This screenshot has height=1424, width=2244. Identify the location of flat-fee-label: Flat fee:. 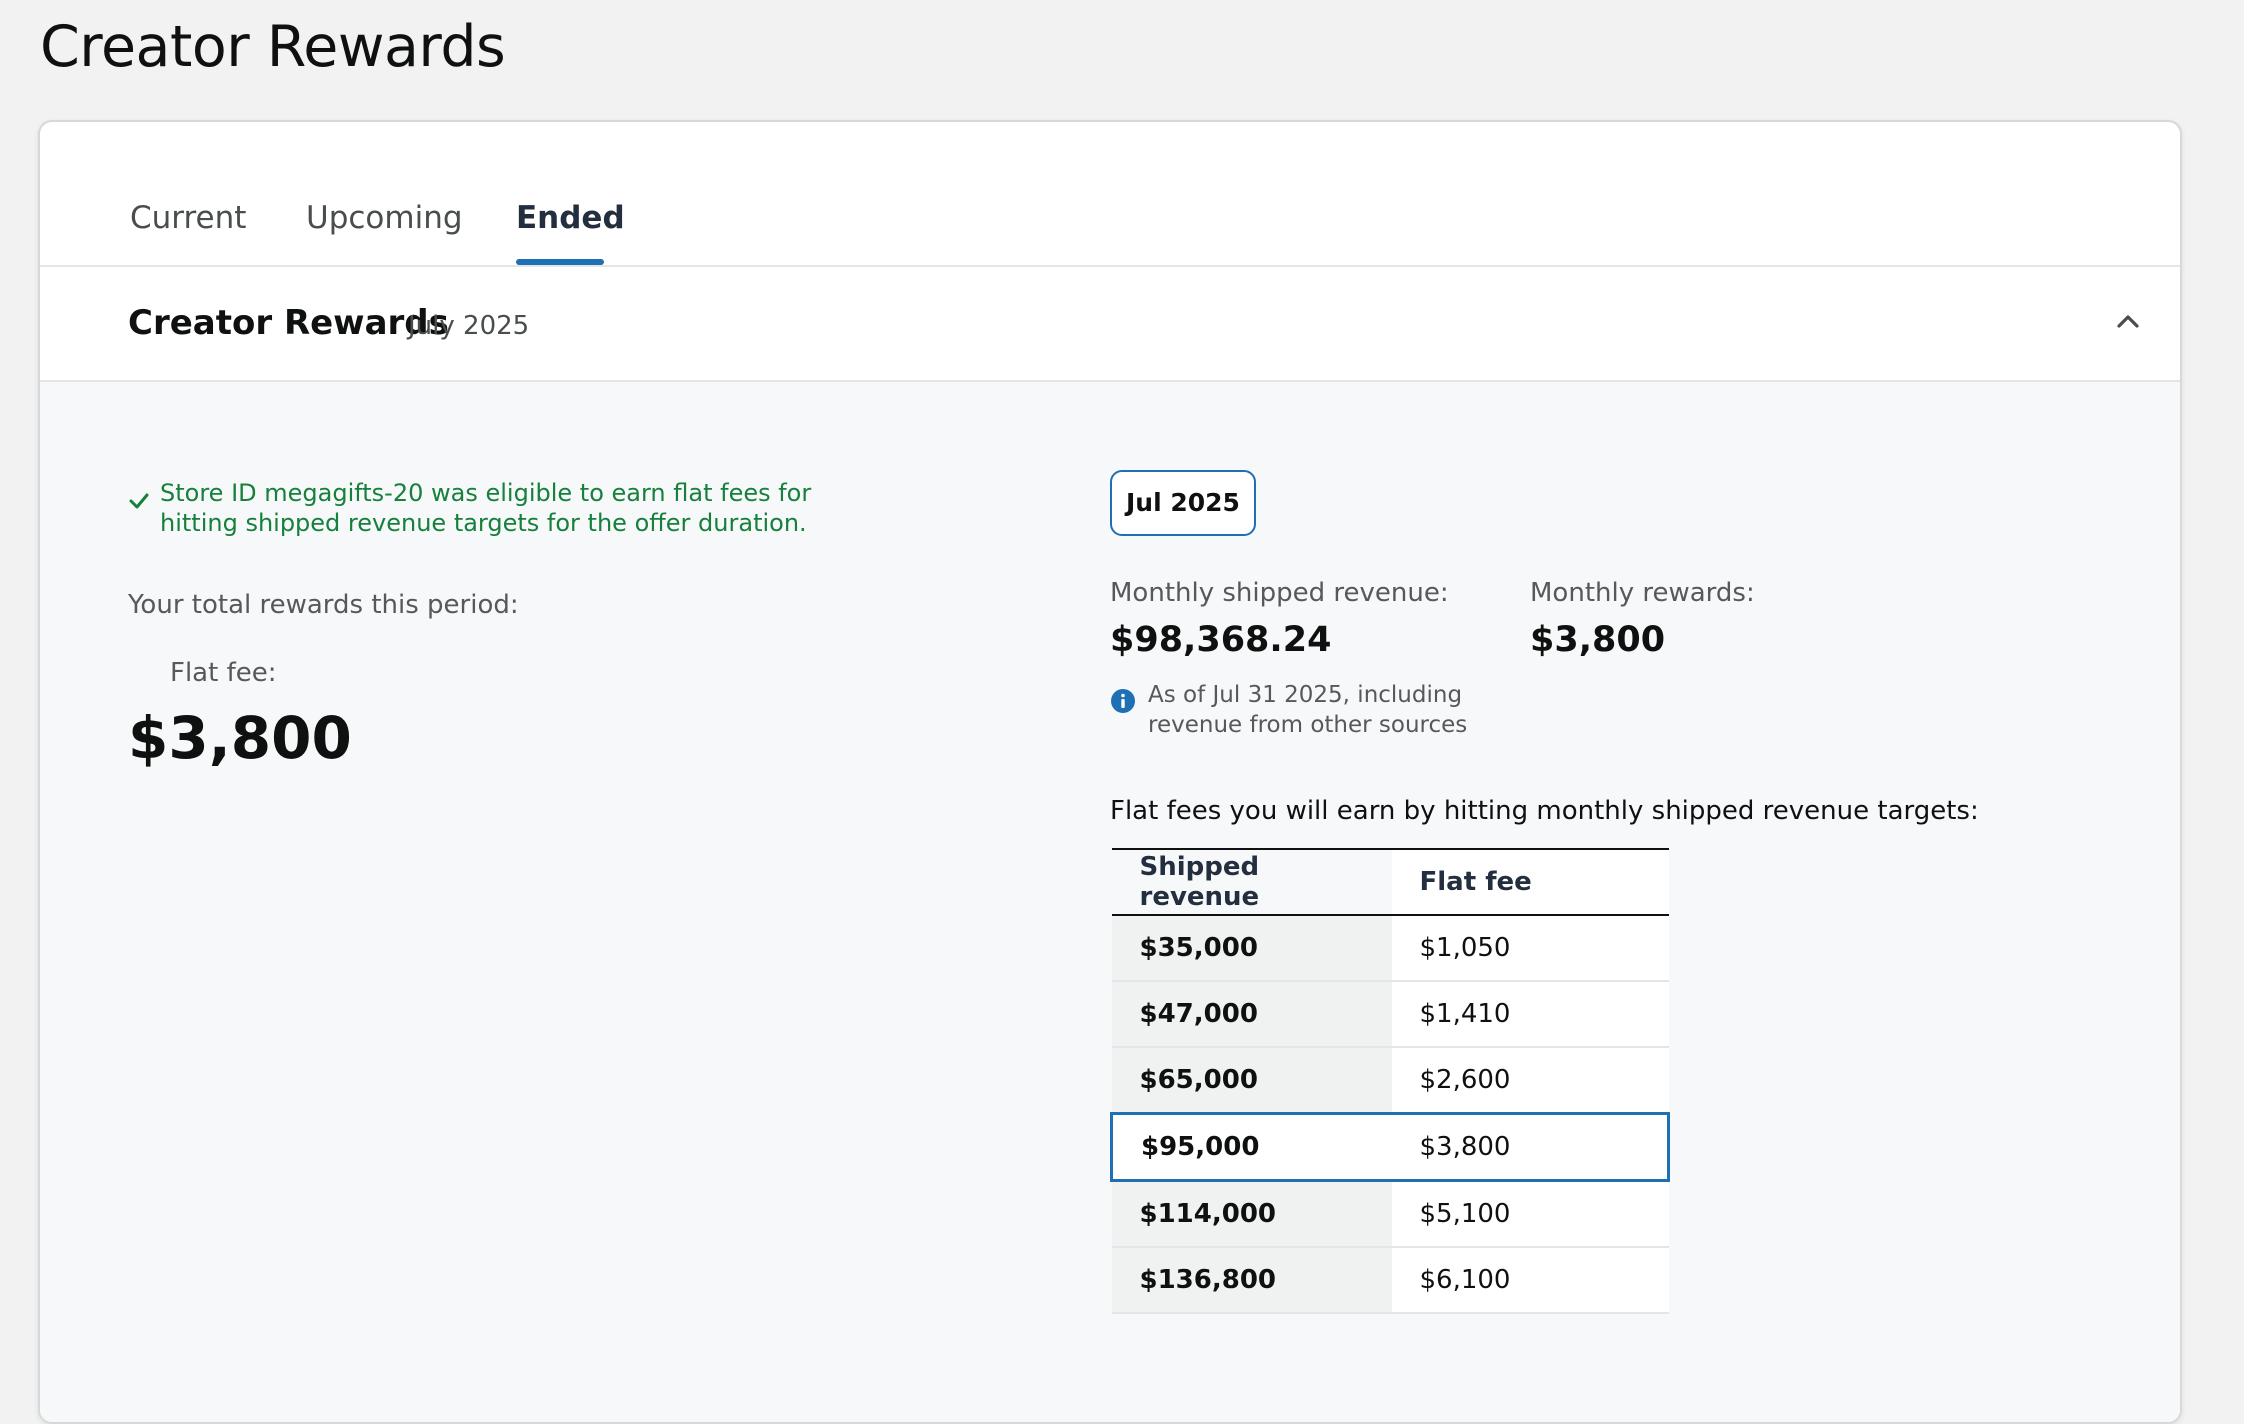
(223, 673).